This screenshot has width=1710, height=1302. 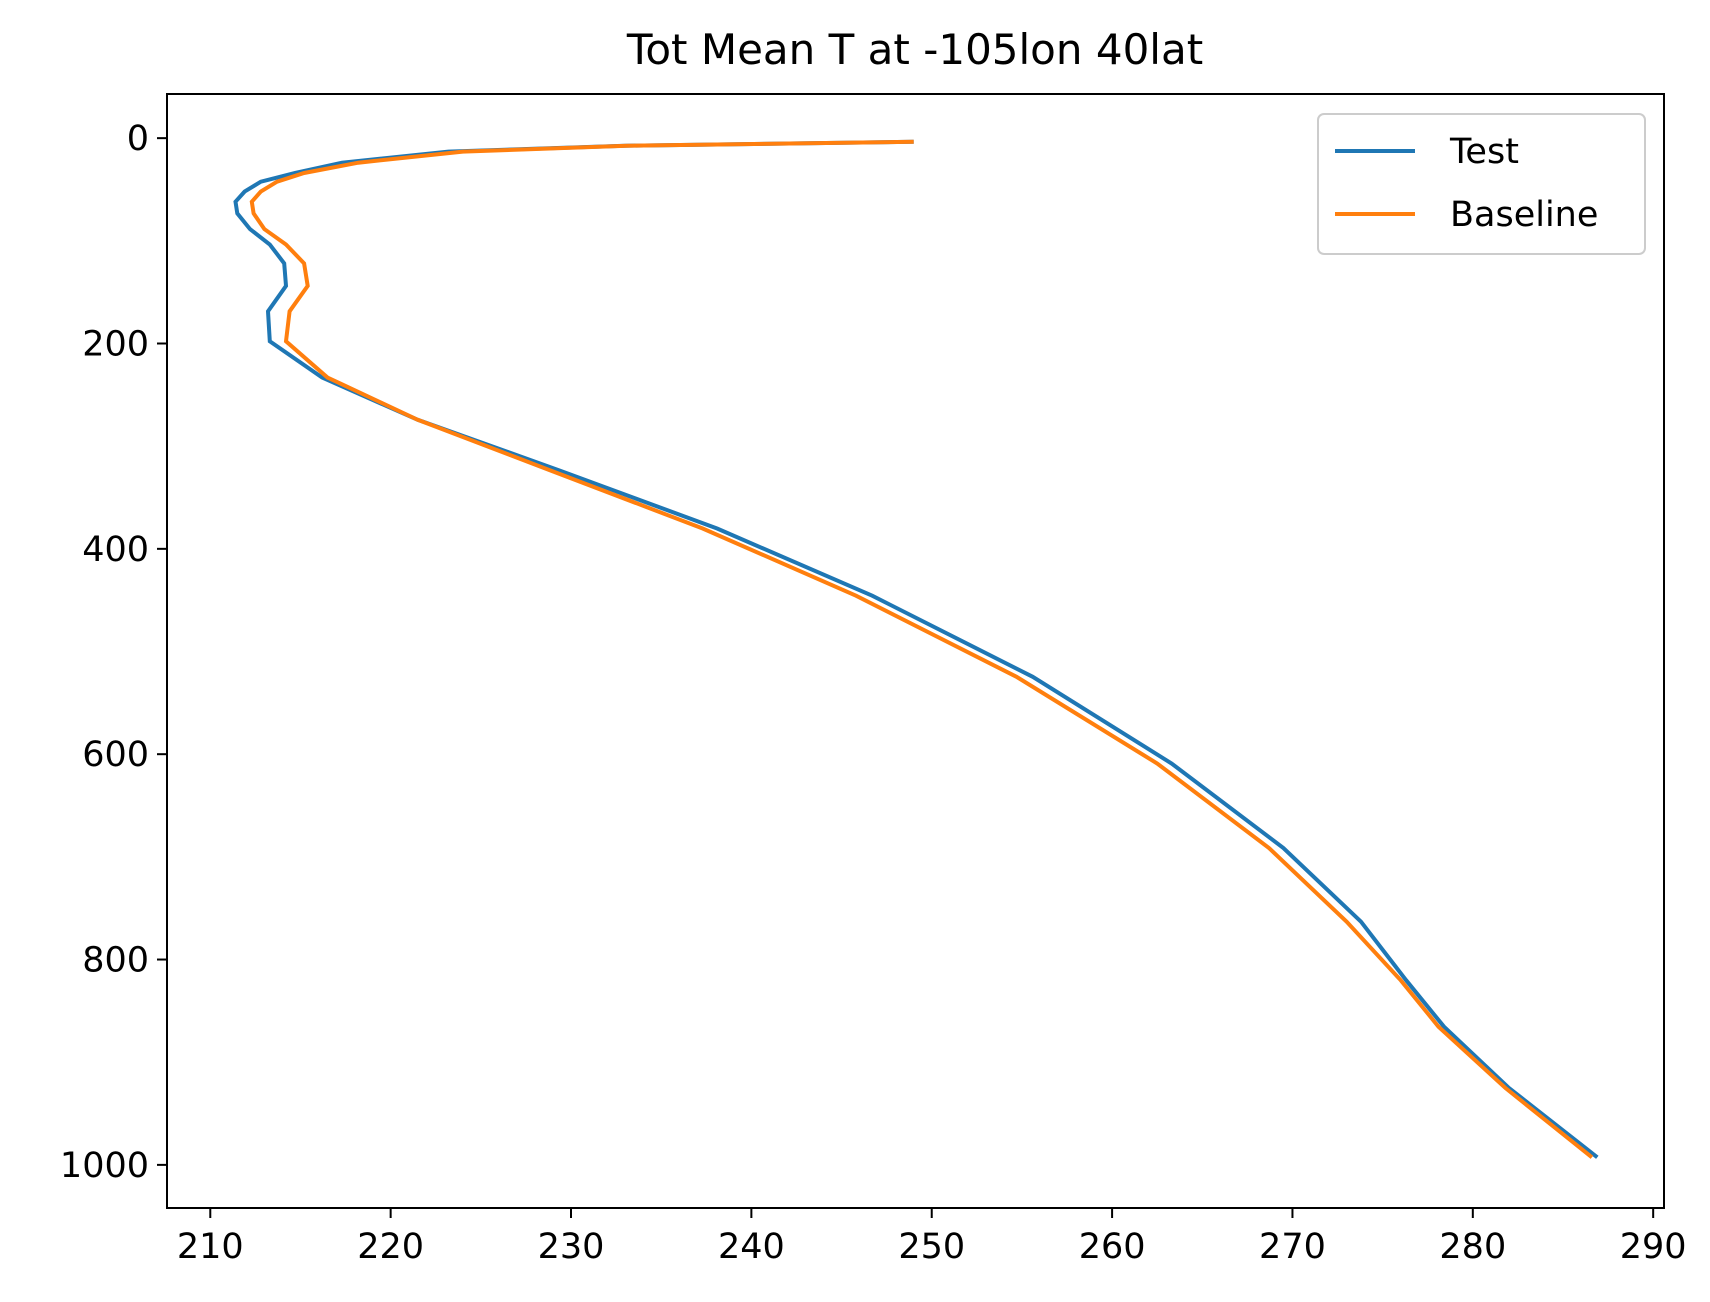 I want to click on x-tick-label: 280, so click(x=1472, y=1247).